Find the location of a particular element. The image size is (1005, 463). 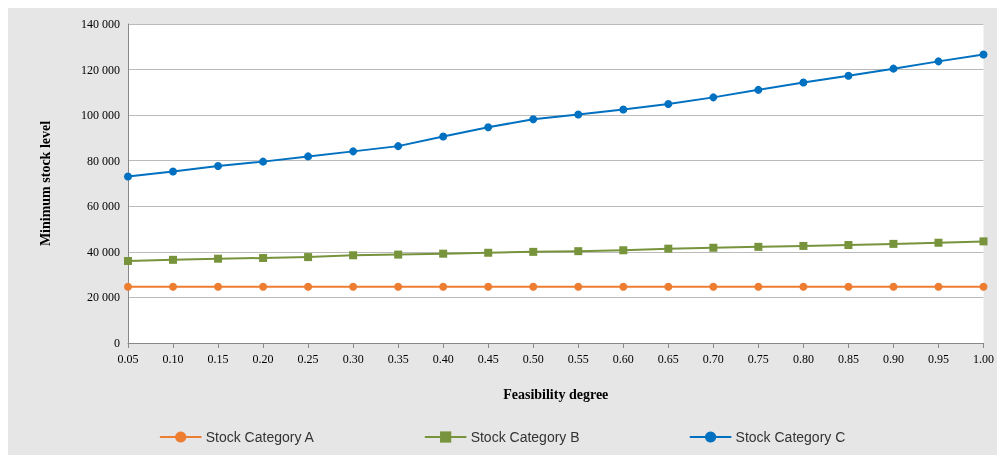

x-tick-label: 0.15 is located at coordinates (218, 359).